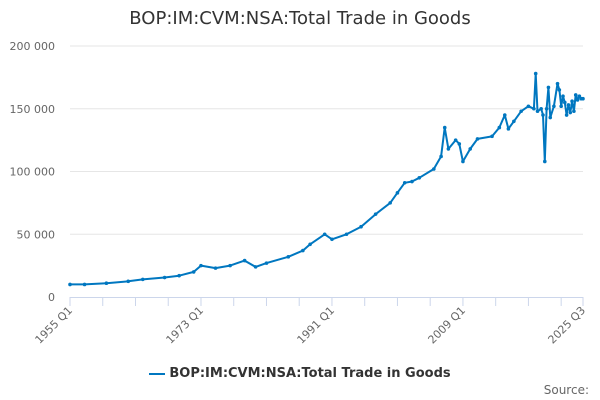  Describe the element at coordinates (33, 109) in the screenshot. I see `y-tick-label: 150 000` at that location.